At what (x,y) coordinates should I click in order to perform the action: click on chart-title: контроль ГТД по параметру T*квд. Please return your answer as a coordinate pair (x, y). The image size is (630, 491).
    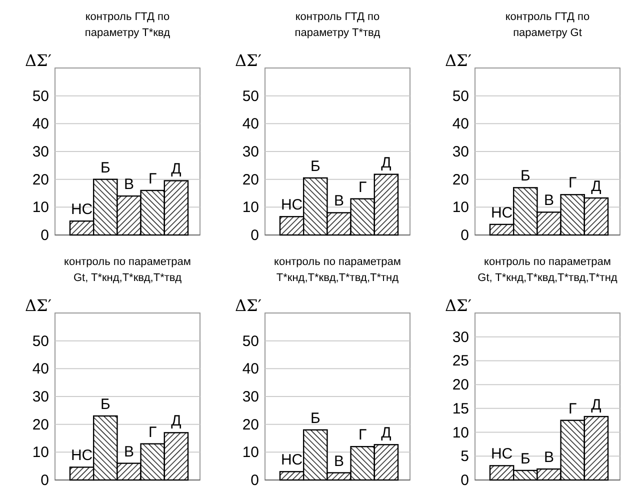
    Looking at the image, I should click on (127, 25).